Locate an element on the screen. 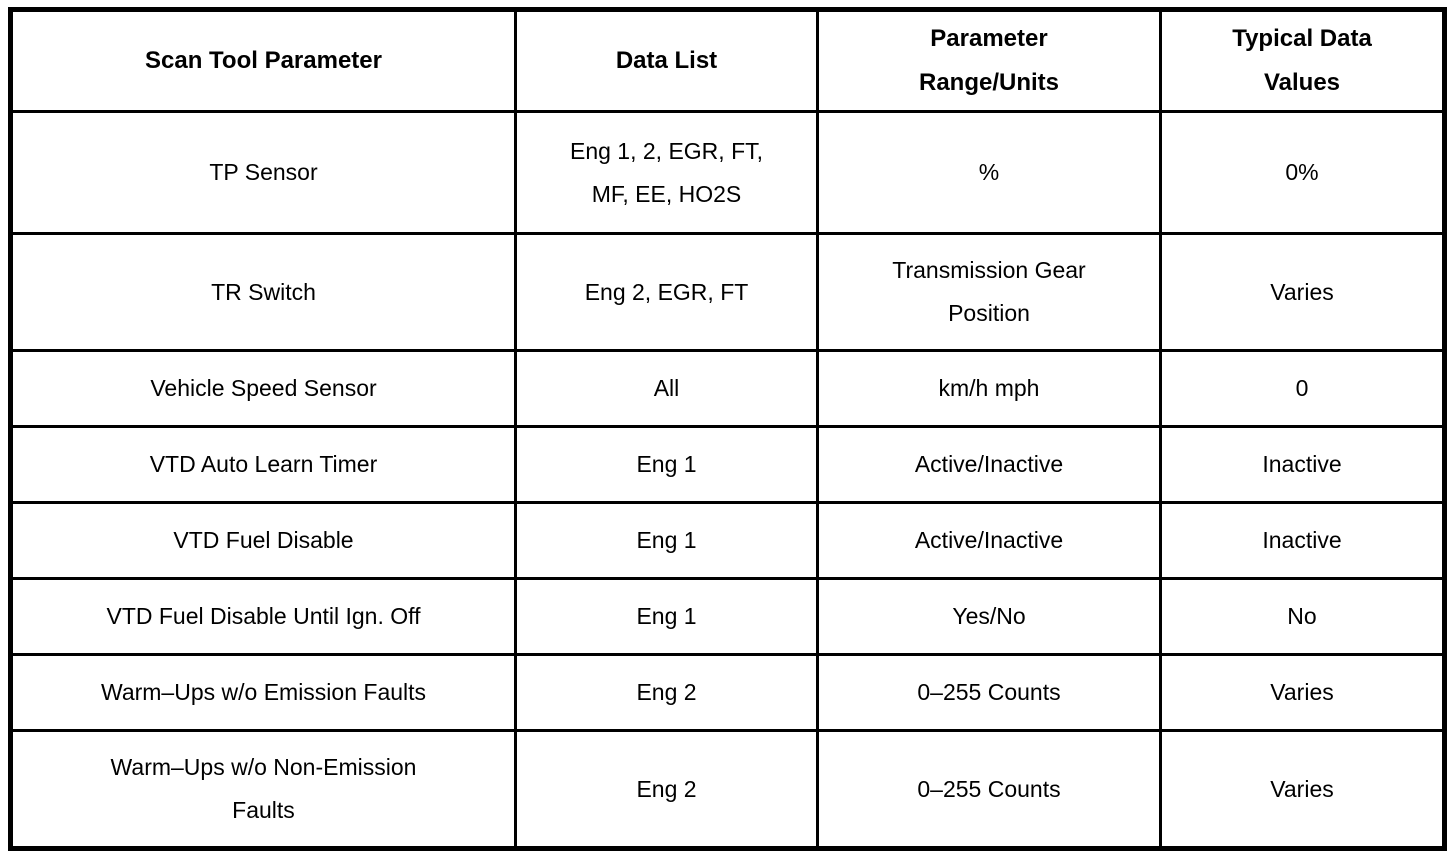 The image size is (1456, 854). cell-typical-value: 0% is located at coordinates (1302, 172).